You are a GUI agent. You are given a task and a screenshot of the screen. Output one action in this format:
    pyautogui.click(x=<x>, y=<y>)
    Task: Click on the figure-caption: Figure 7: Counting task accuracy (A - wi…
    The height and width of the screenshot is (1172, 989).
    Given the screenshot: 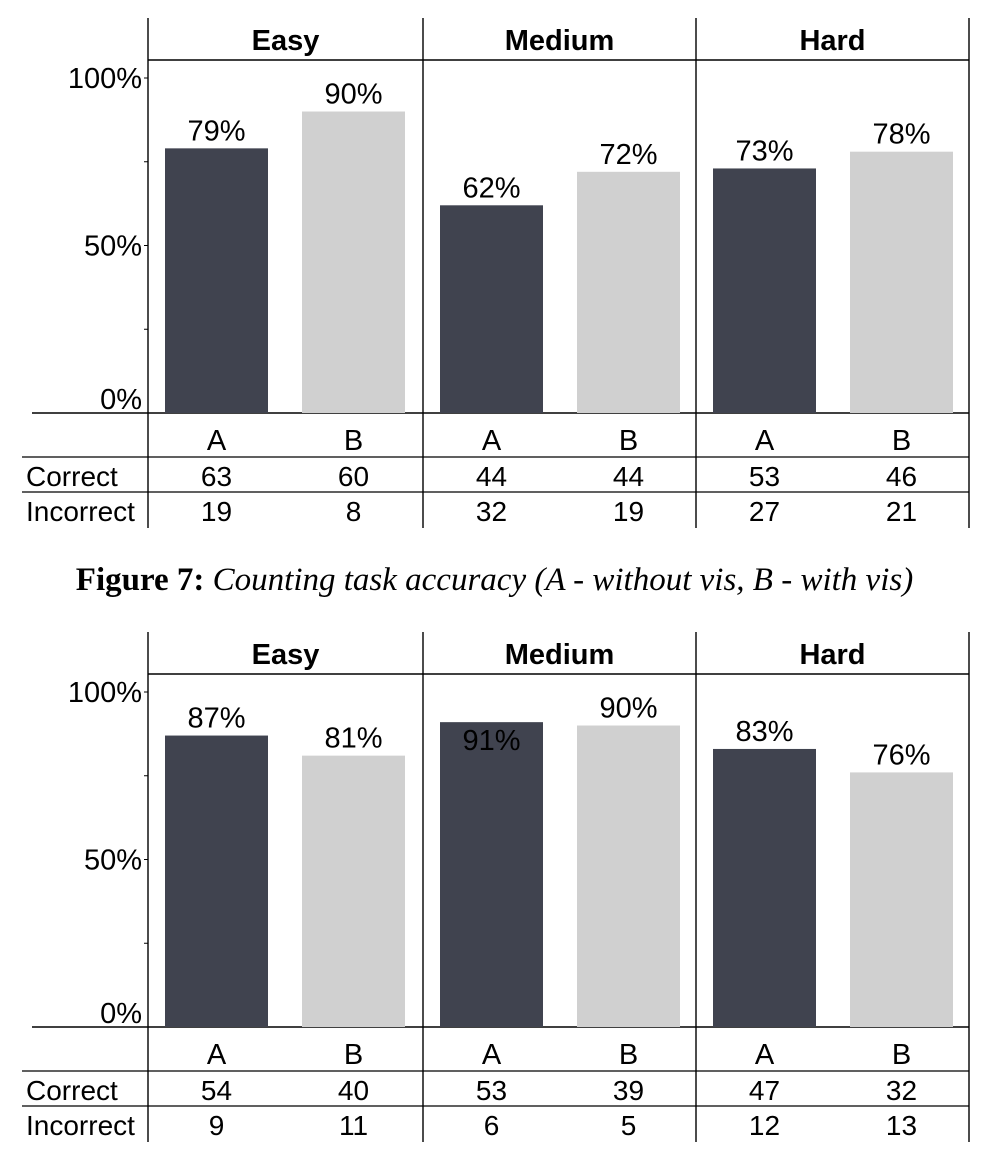 What is the action you would take?
    pyautogui.click(x=494, y=580)
    